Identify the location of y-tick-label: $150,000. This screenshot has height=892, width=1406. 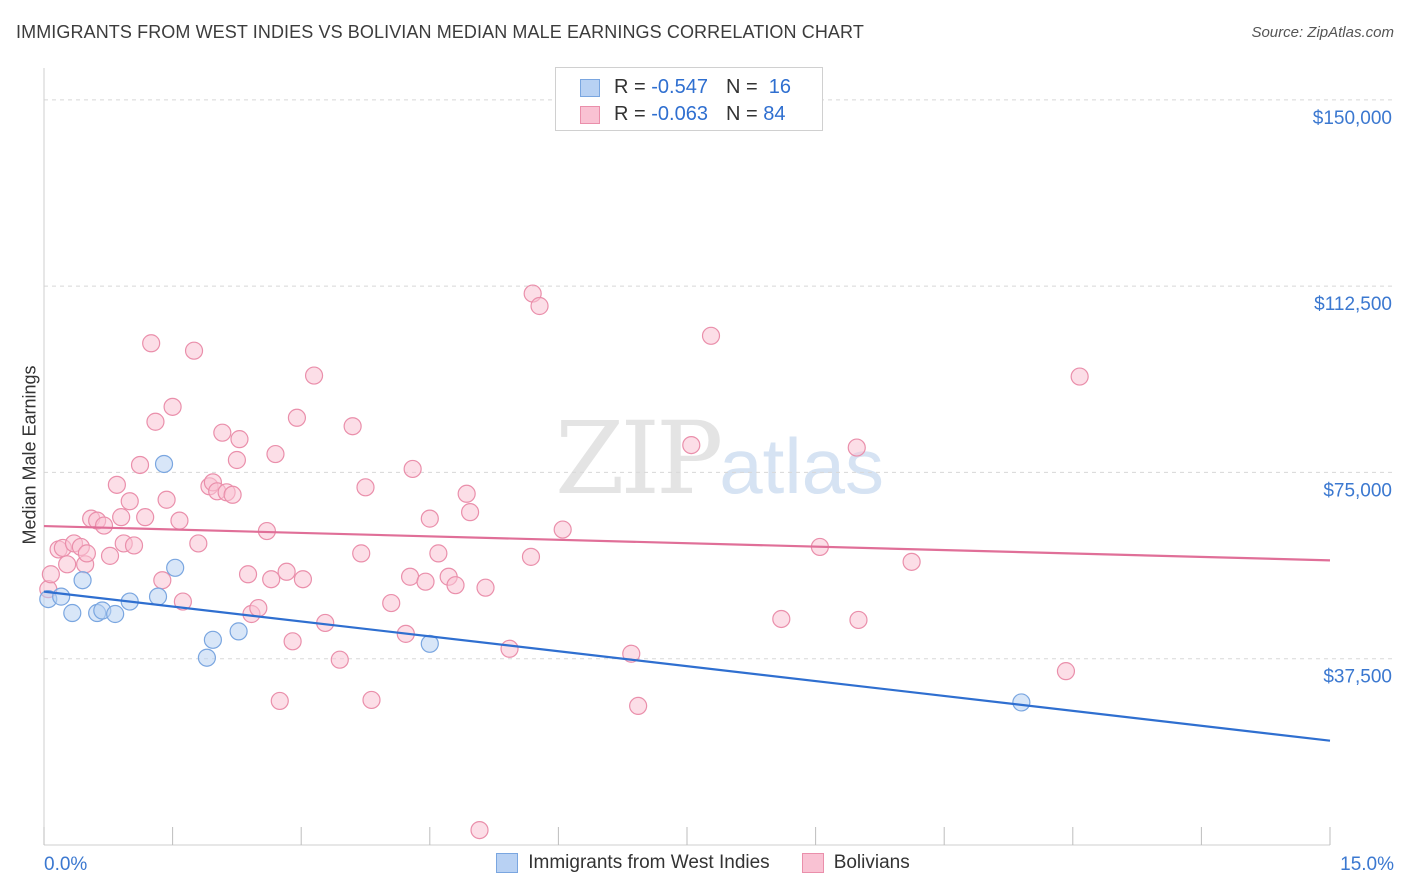
(1352, 118).